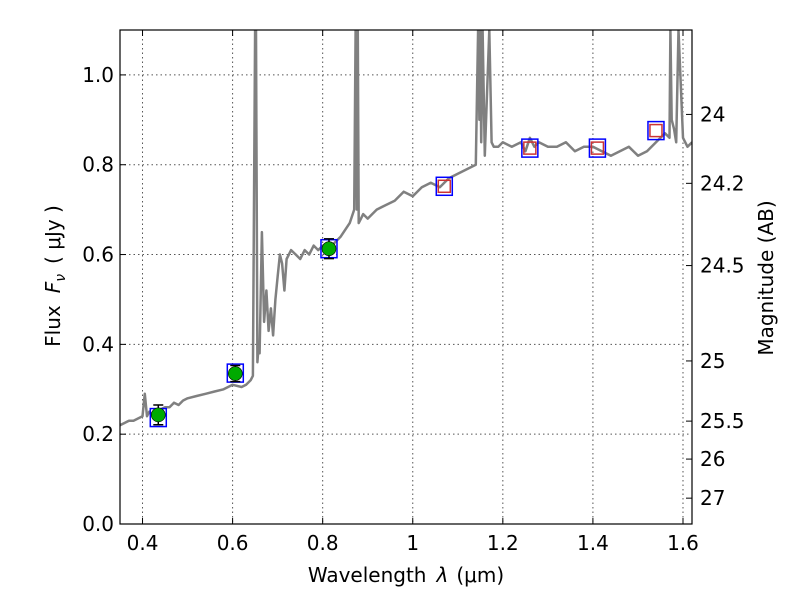  I want to click on mag-tick-label: 27, so click(712, 498).